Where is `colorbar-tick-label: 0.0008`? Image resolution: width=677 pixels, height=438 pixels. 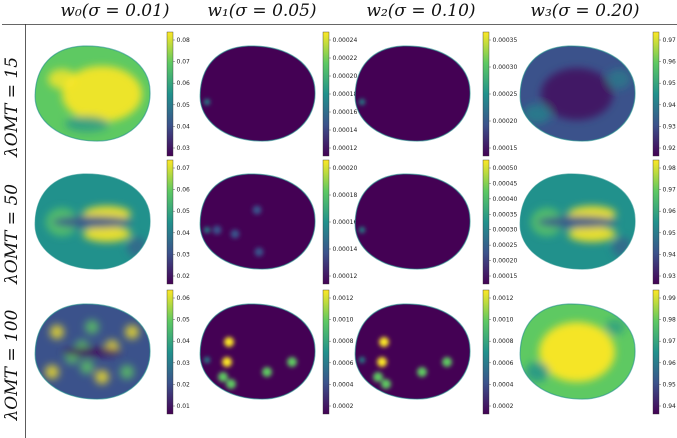
colorbar-tick-label: 0.0008 is located at coordinates (503, 341).